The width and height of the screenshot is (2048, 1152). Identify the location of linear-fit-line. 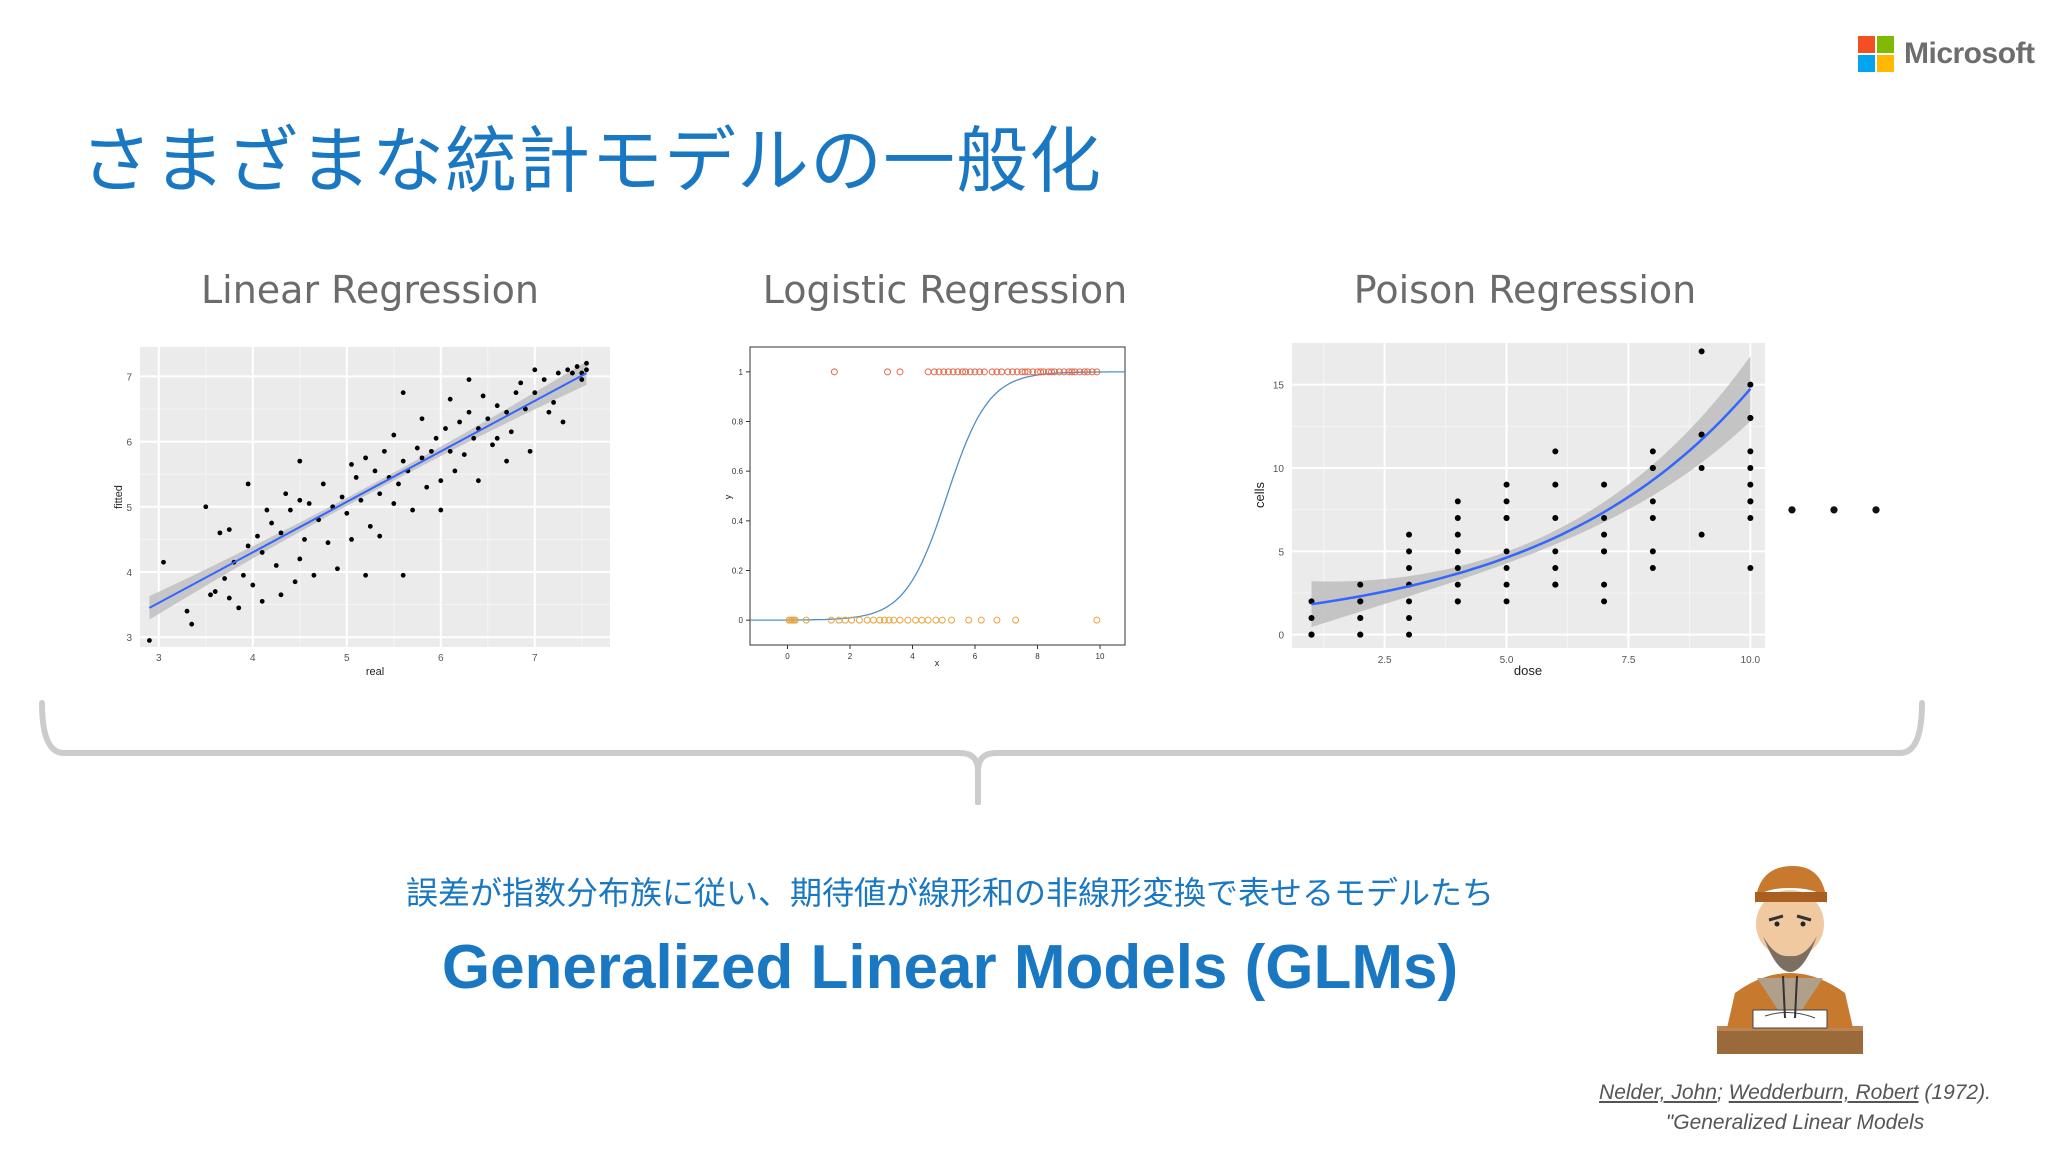
(367, 490).